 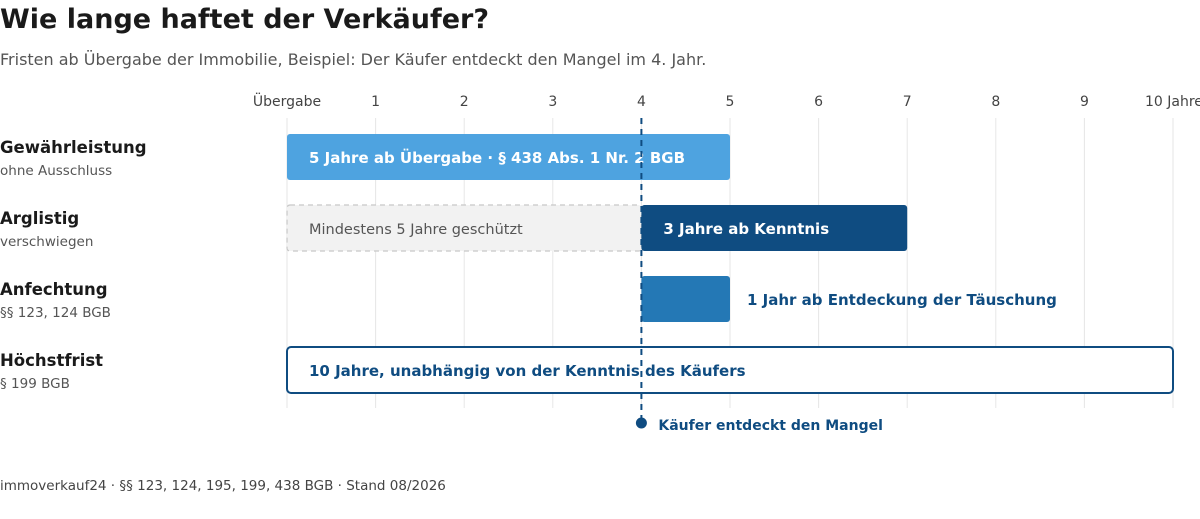 I want to click on row-title: Arglistig, so click(x=39, y=218).